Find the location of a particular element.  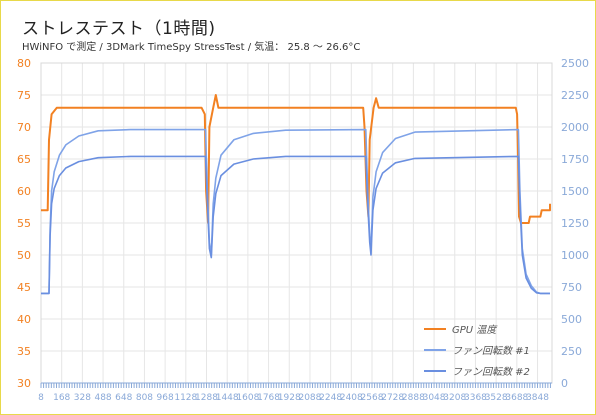

right-axis-tick-label: 750 is located at coordinates (571, 287).